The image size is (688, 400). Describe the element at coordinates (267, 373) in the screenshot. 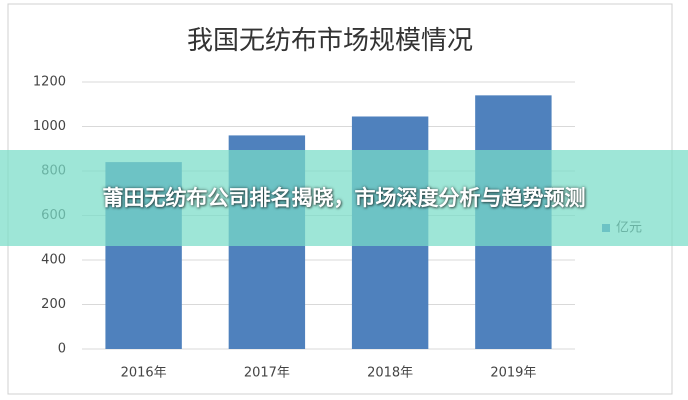

I see `x-tick-label: 2017年` at that location.